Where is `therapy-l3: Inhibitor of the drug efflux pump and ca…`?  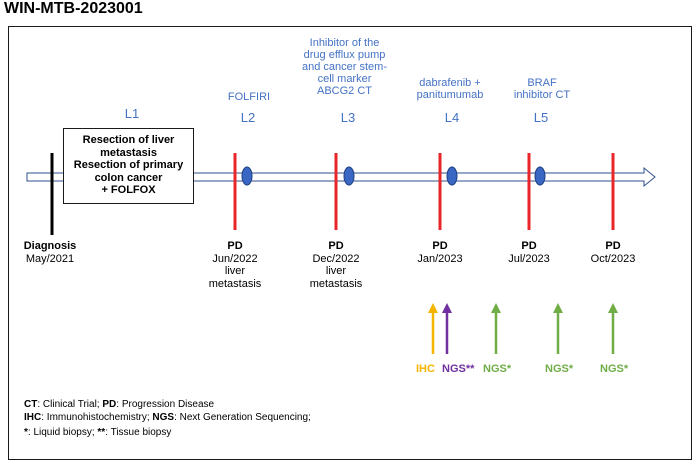
therapy-l3: Inhibitor of the drug efflux pump and ca… is located at coordinates (344, 67).